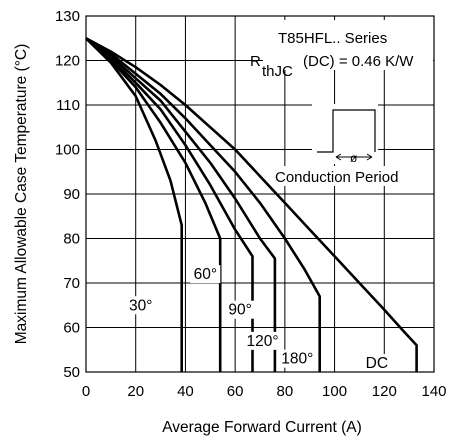 Image resolution: width=459 pixels, height=441 pixels. What do you see at coordinates (71, 239) in the screenshot?
I see `y-tick-label: 80` at bounding box center [71, 239].